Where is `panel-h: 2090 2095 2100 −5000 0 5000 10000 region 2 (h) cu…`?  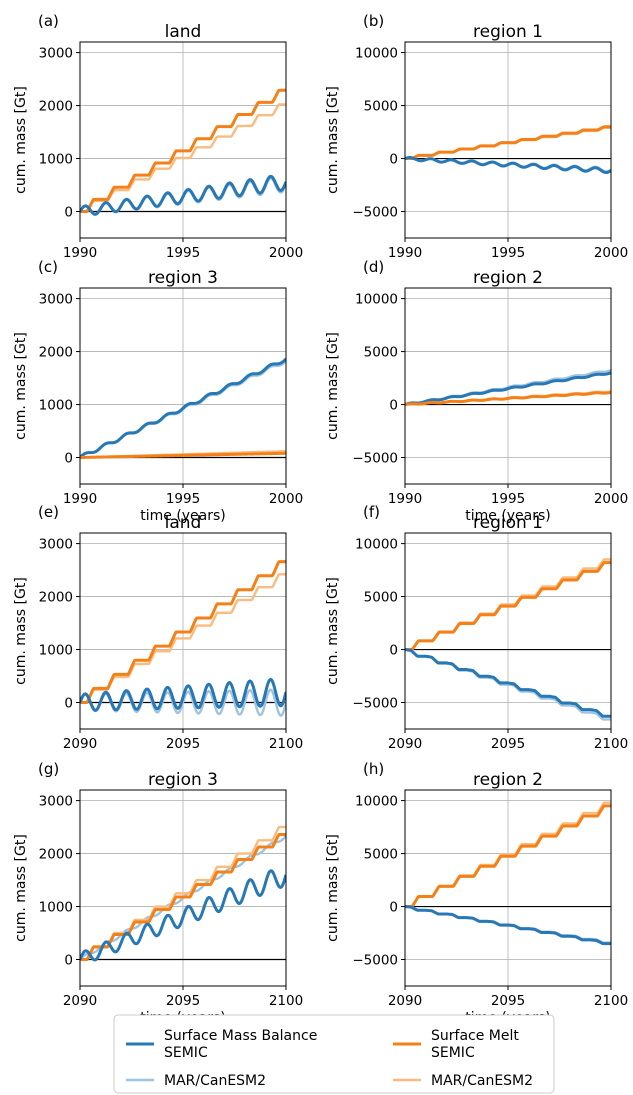 panel-h: 2090 2095 2100 −5000 0 5000 10000 region 2 (h) cu… is located at coordinates (476, 893).